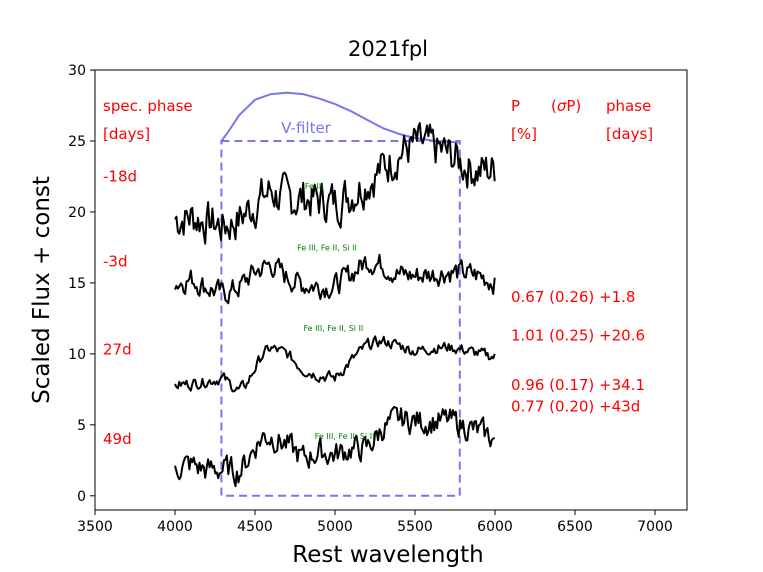 This screenshot has height=572, width=763. Describe the element at coordinates (335, 447) in the screenshot. I see `spectrum-line-49d` at that location.